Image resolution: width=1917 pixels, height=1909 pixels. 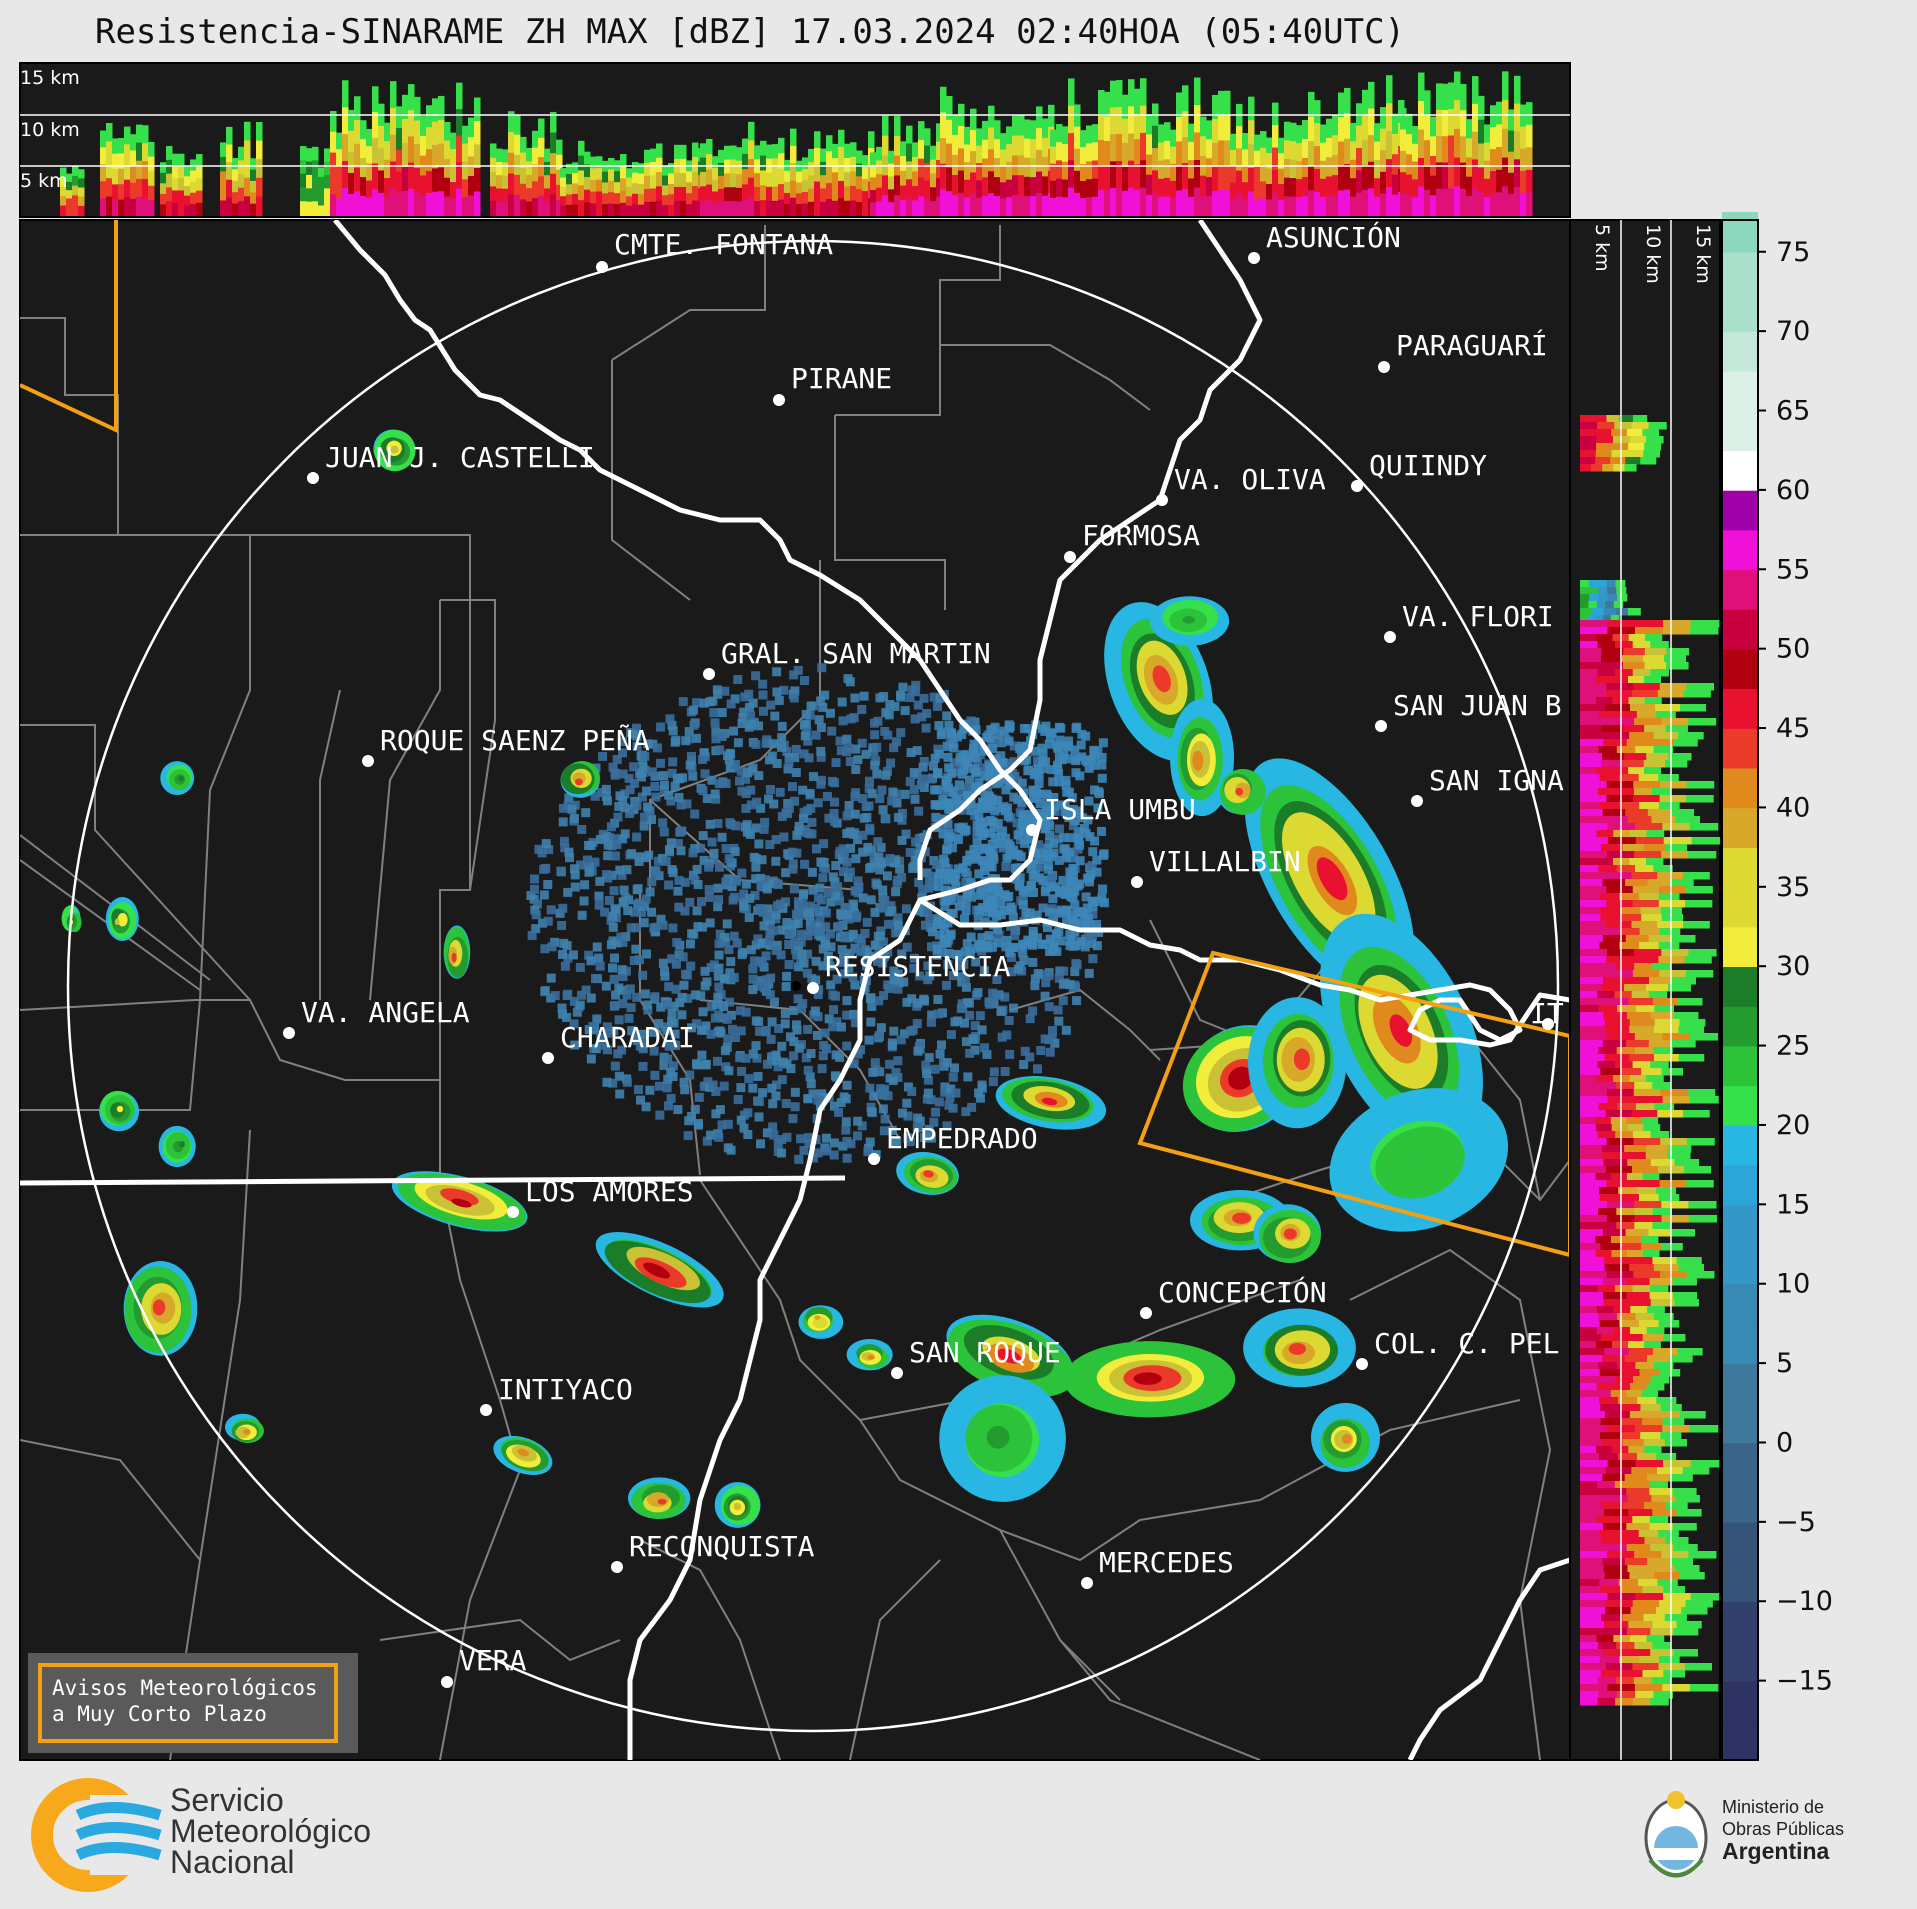 What do you see at coordinates (1793, 411) in the screenshot?
I see `colorbar-tick-label: 65` at bounding box center [1793, 411].